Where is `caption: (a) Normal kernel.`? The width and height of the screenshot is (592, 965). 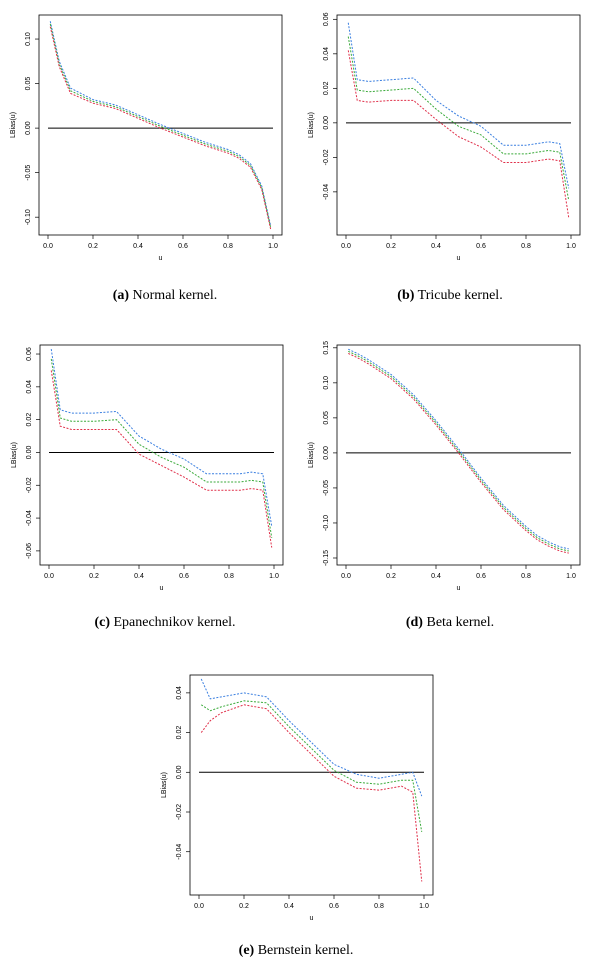
caption: (a) Normal kernel. is located at coordinates (165, 295).